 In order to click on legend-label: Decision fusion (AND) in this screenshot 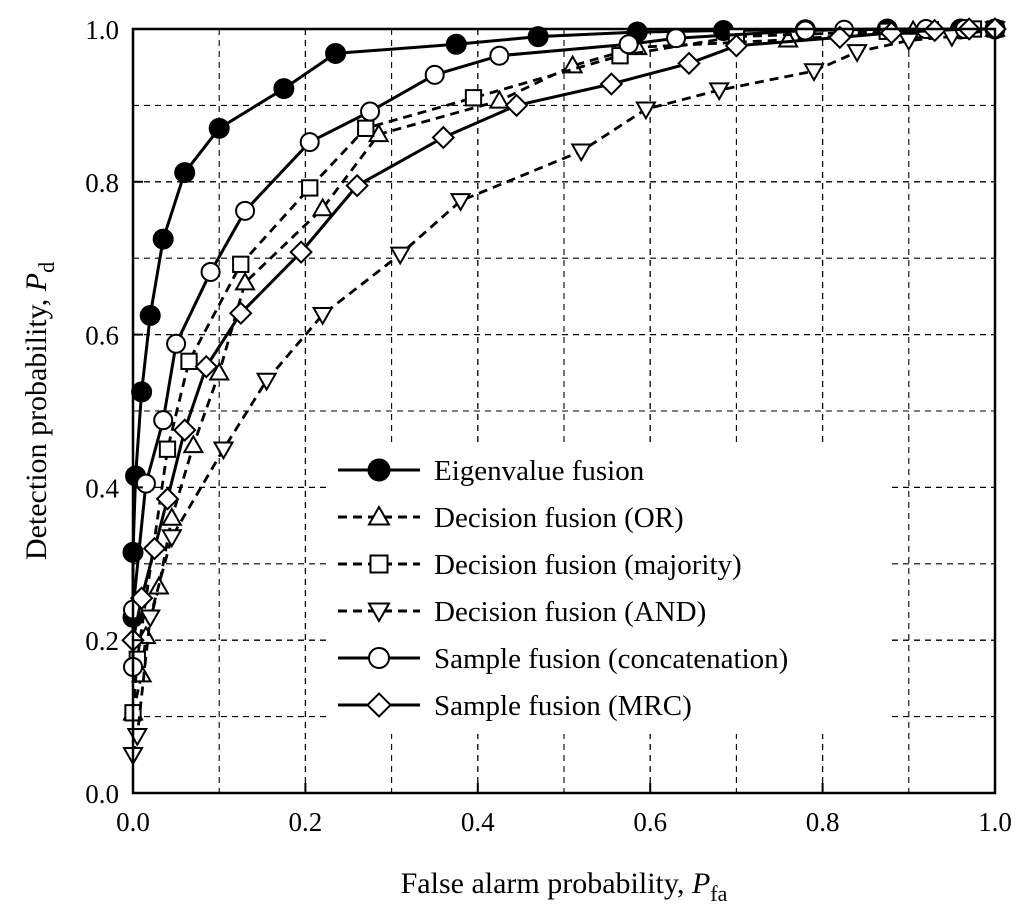, I will do `click(570, 612)`.